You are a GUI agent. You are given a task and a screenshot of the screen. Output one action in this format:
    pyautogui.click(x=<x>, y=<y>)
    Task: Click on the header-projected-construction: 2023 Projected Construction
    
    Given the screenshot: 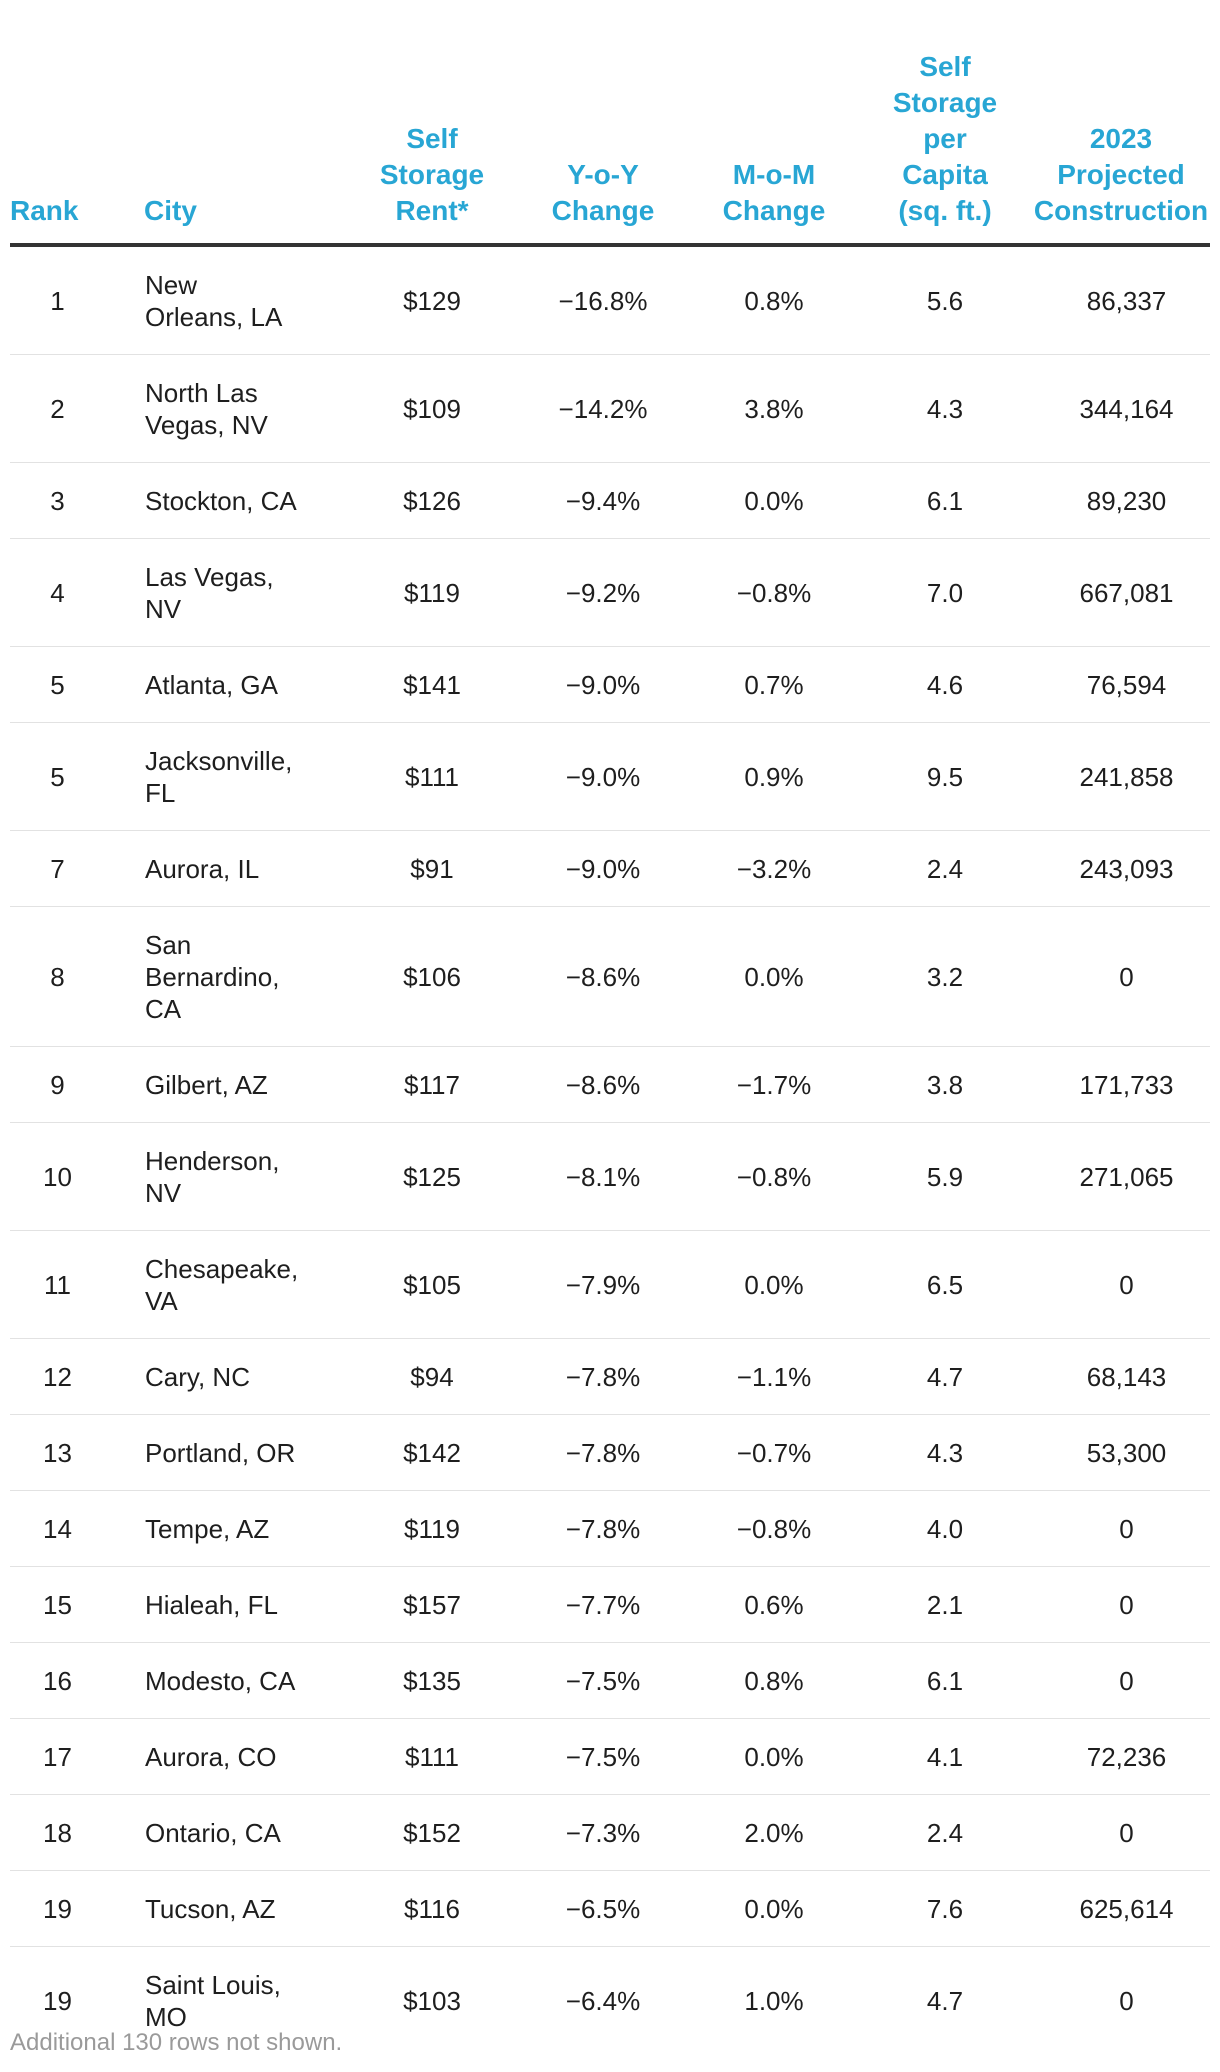 What is the action you would take?
    pyautogui.click(x=1119, y=123)
    